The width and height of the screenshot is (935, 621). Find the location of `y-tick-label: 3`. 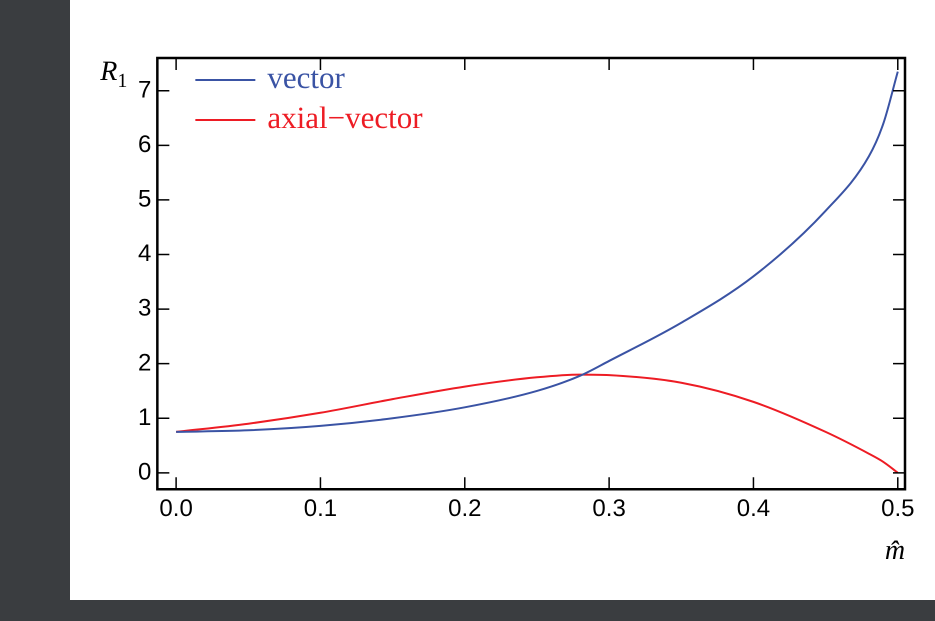

y-tick-label: 3 is located at coordinates (145, 308).